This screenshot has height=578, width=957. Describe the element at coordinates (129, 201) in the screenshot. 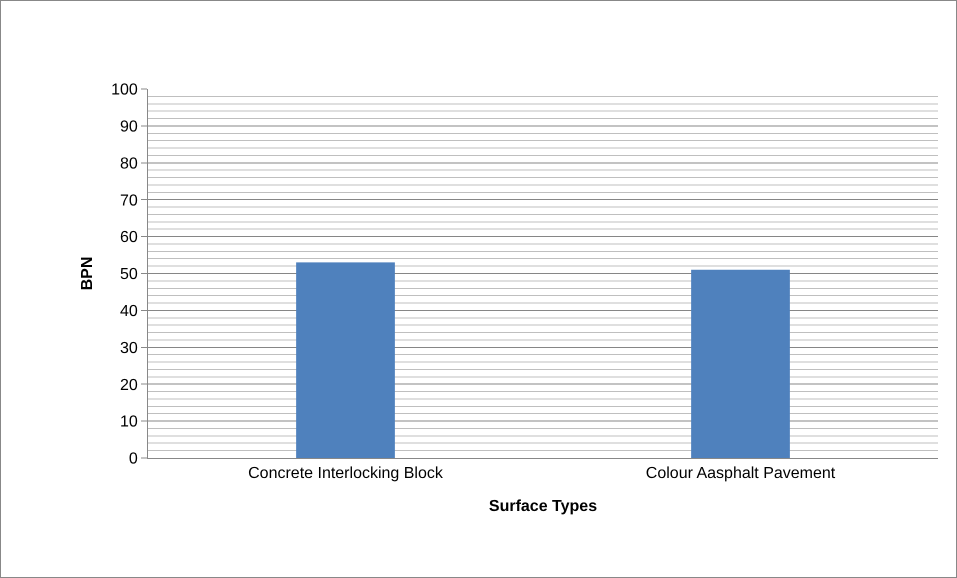

I see `y-tick-label: 70` at that location.